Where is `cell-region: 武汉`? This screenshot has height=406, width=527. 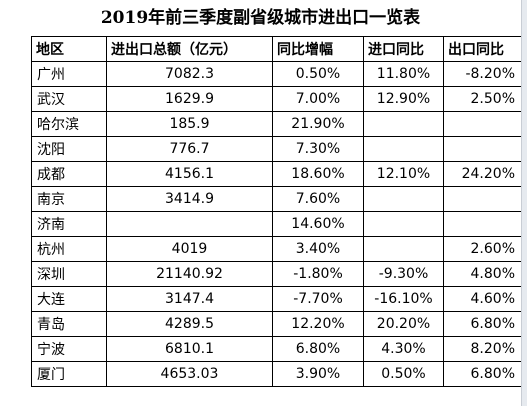 cell-region: 武汉 is located at coordinates (69, 99).